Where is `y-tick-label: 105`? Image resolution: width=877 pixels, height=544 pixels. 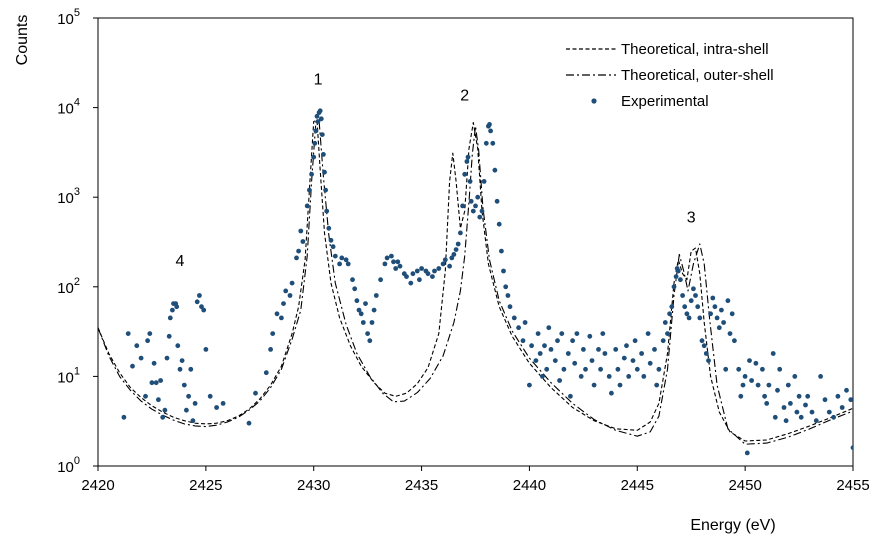
y-tick-label: 105 is located at coordinates (68, 17).